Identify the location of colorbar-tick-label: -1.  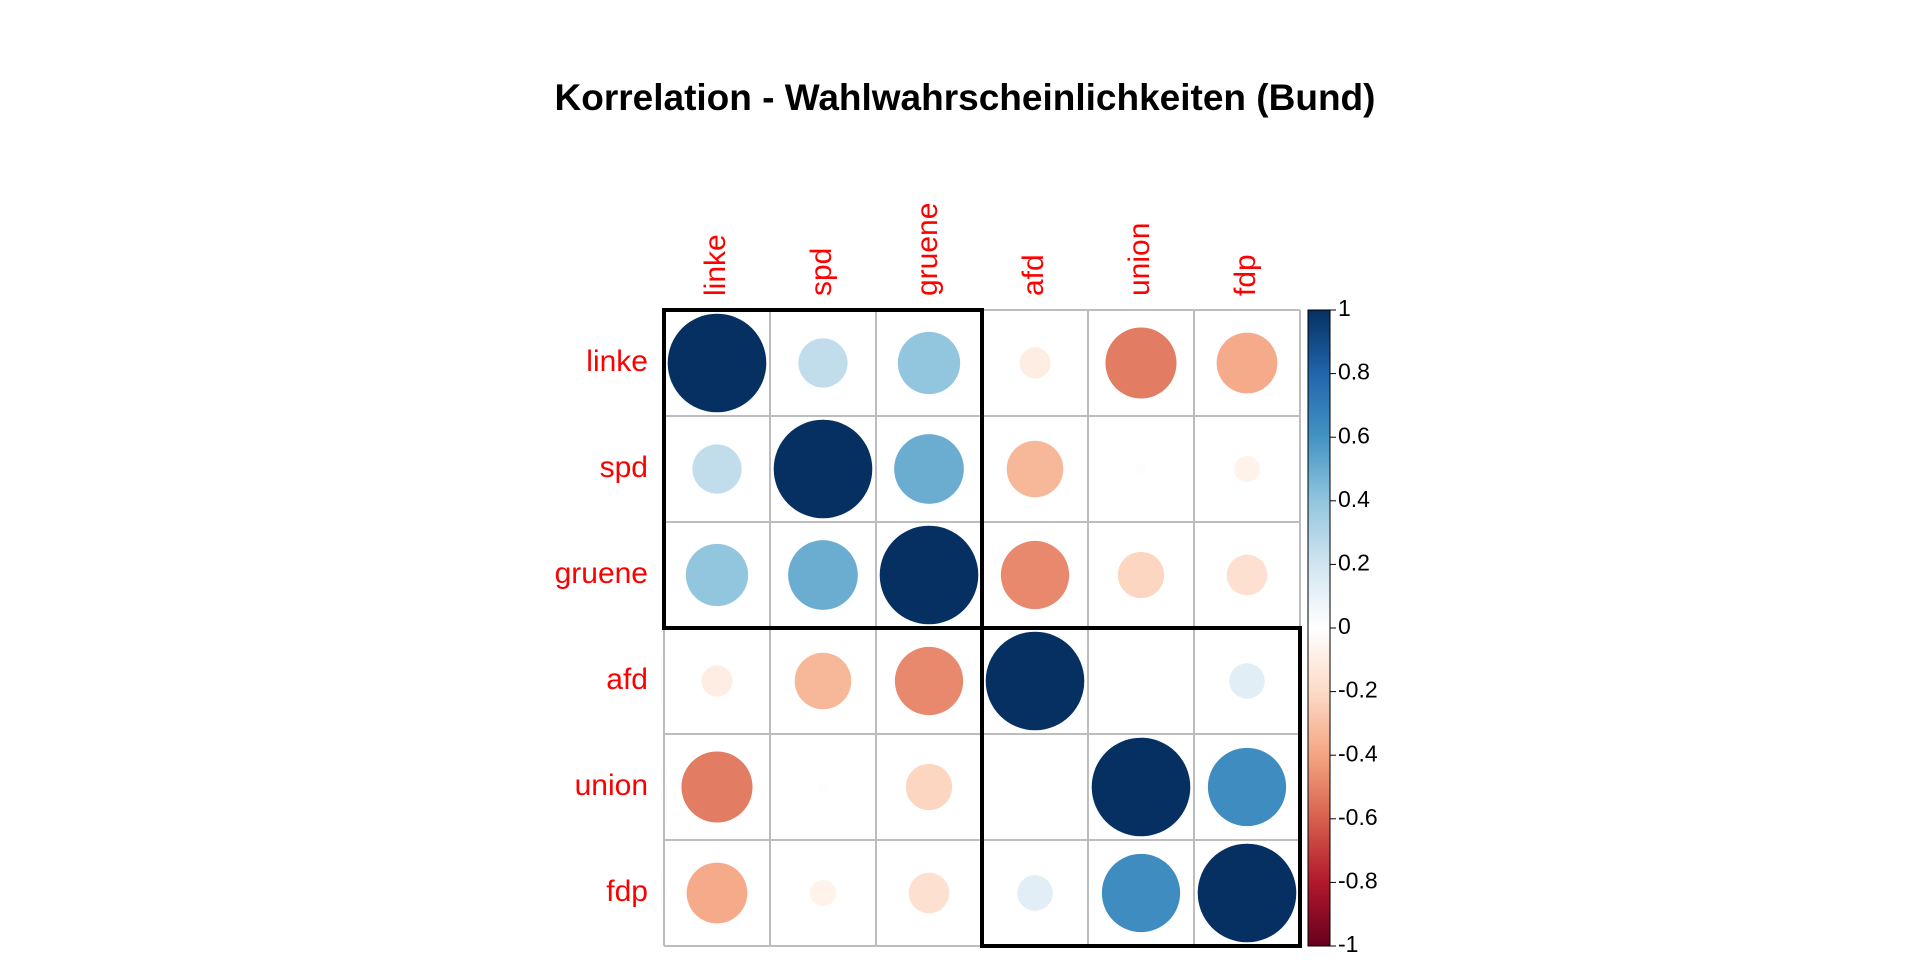
(1348, 944).